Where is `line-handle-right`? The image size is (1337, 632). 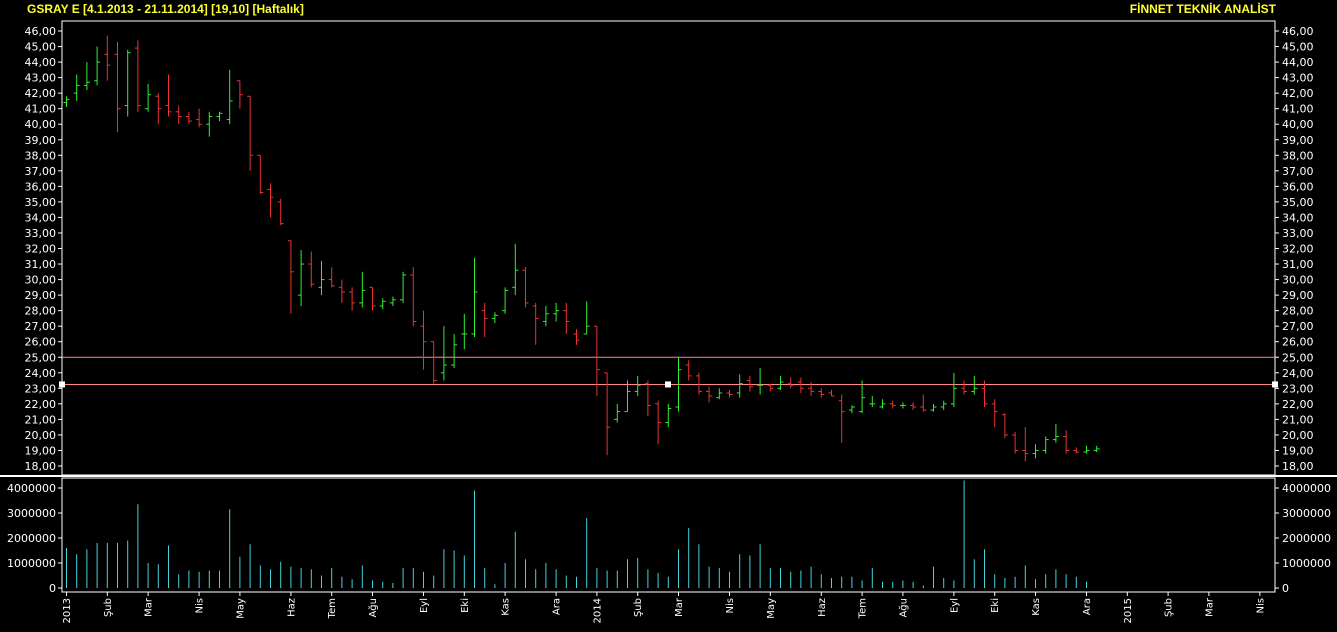
line-handle-right is located at coordinates (1275, 384).